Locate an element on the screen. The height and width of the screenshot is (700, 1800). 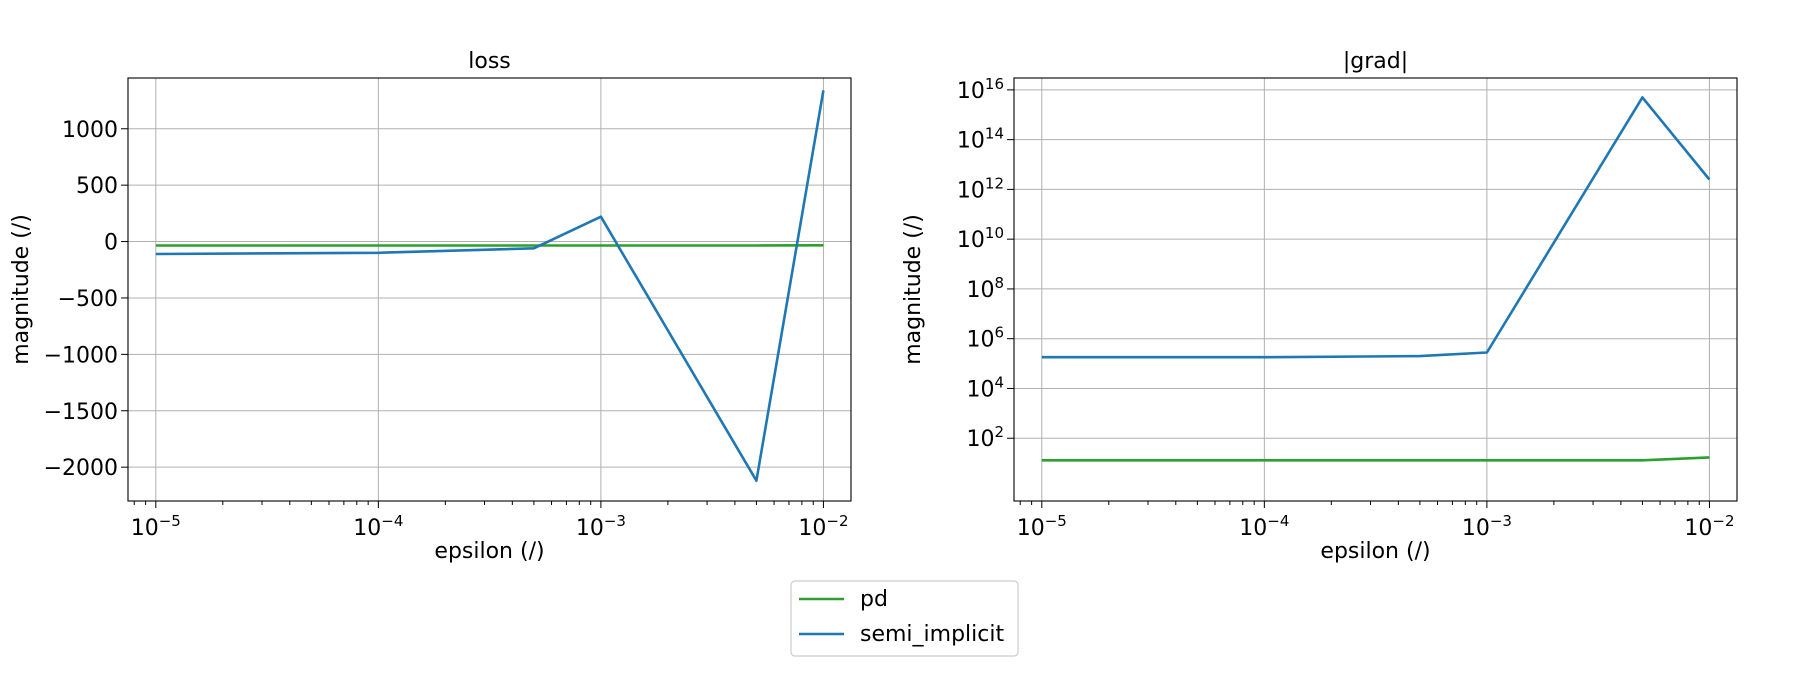
grad-ytick-label: 10¹⁰ is located at coordinates (980, 238).